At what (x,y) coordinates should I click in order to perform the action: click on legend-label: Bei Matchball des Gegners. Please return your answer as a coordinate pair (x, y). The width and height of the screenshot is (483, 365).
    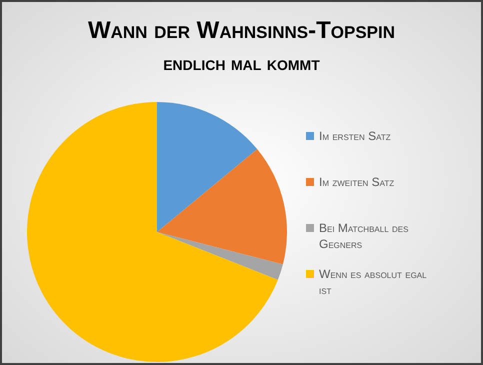
    Looking at the image, I should click on (363, 236).